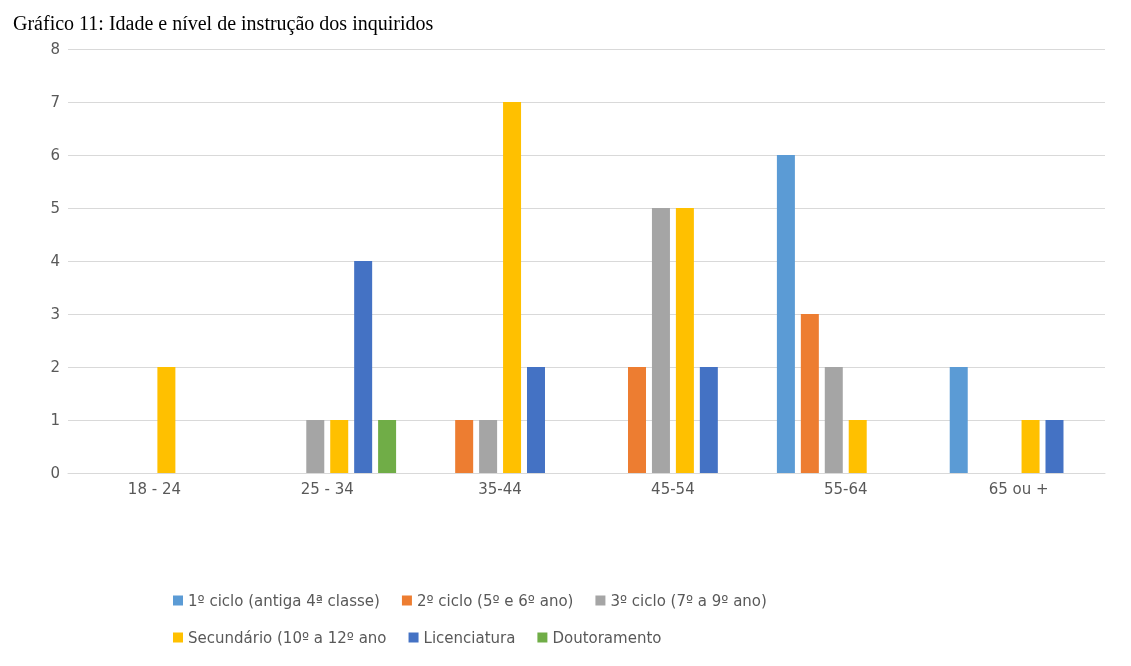  Describe the element at coordinates (55, 49) in the screenshot. I see `y-tick-label: 8` at that location.